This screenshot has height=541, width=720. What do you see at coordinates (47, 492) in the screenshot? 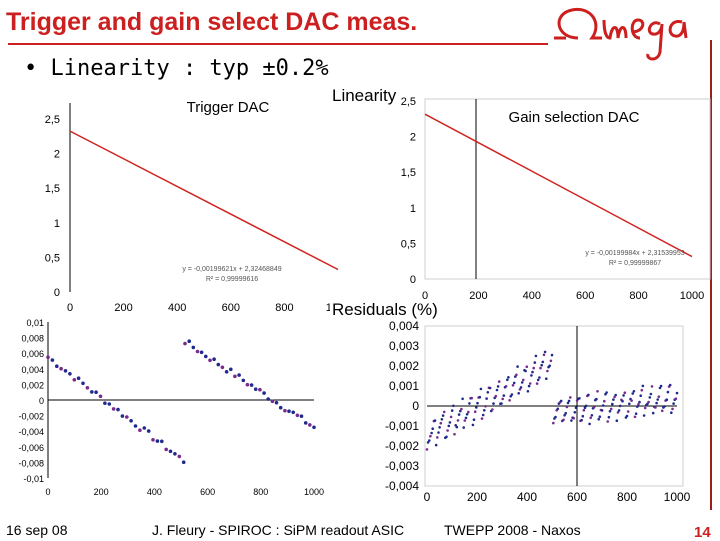
I see `x-tick-label: 0` at bounding box center [47, 492].